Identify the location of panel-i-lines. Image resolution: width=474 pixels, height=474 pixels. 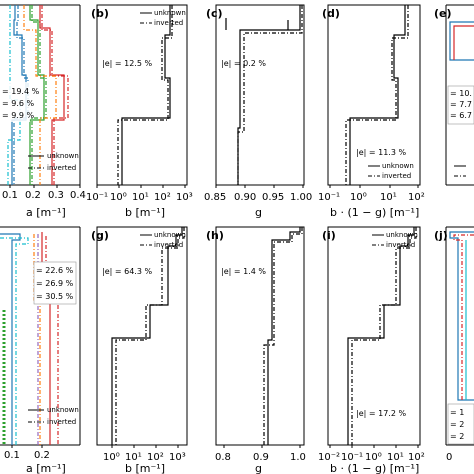
(382, 336).